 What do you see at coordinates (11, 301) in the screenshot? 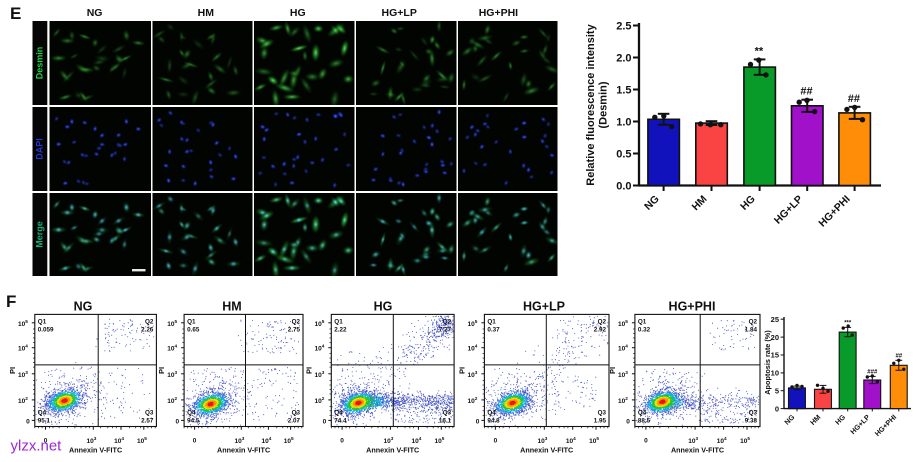
I see `svg-text: F` at bounding box center [11, 301].